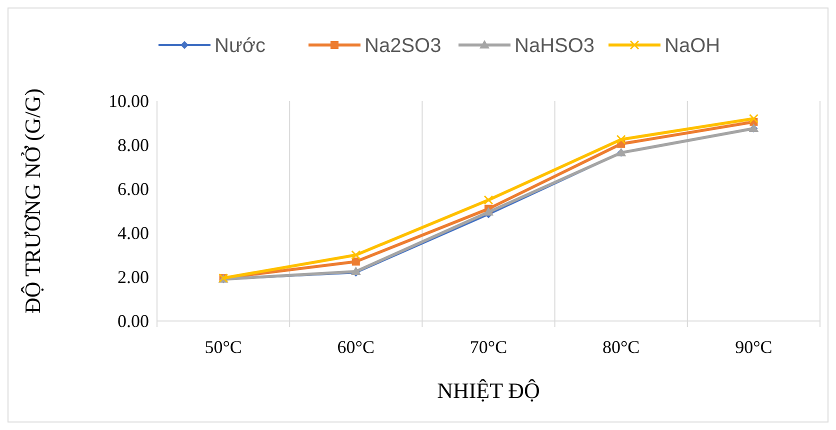 The height and width of the screenshot is (430, 836). Describe the element at coordinates (554, 46) in the screenshot. I see `legend-label: NaHSO3` at that location.